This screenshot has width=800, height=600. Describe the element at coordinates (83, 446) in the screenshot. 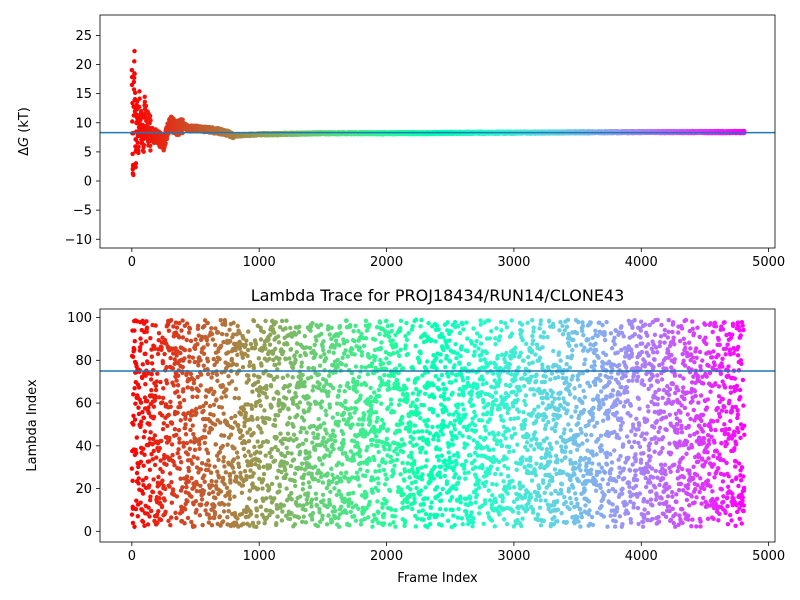

I see `lambda-y-tick-label: 40` at that location.